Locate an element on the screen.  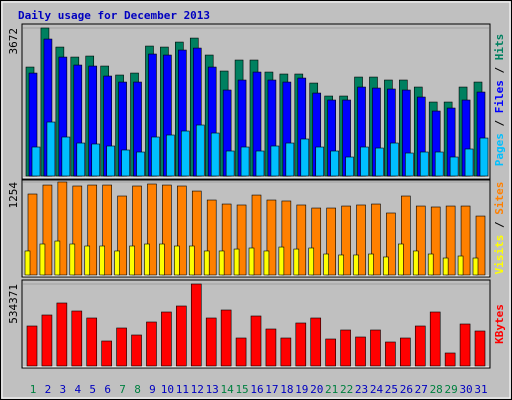
x-tick-label: 11 is located at coordinates (182, 389).